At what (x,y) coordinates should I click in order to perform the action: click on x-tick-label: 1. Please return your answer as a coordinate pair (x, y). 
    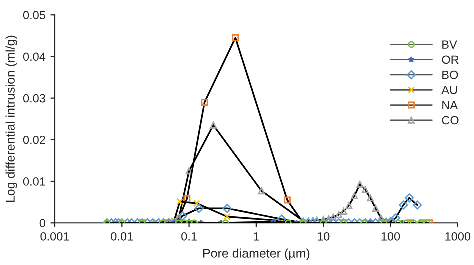
    Looking at the image, I should click on (257, 236).